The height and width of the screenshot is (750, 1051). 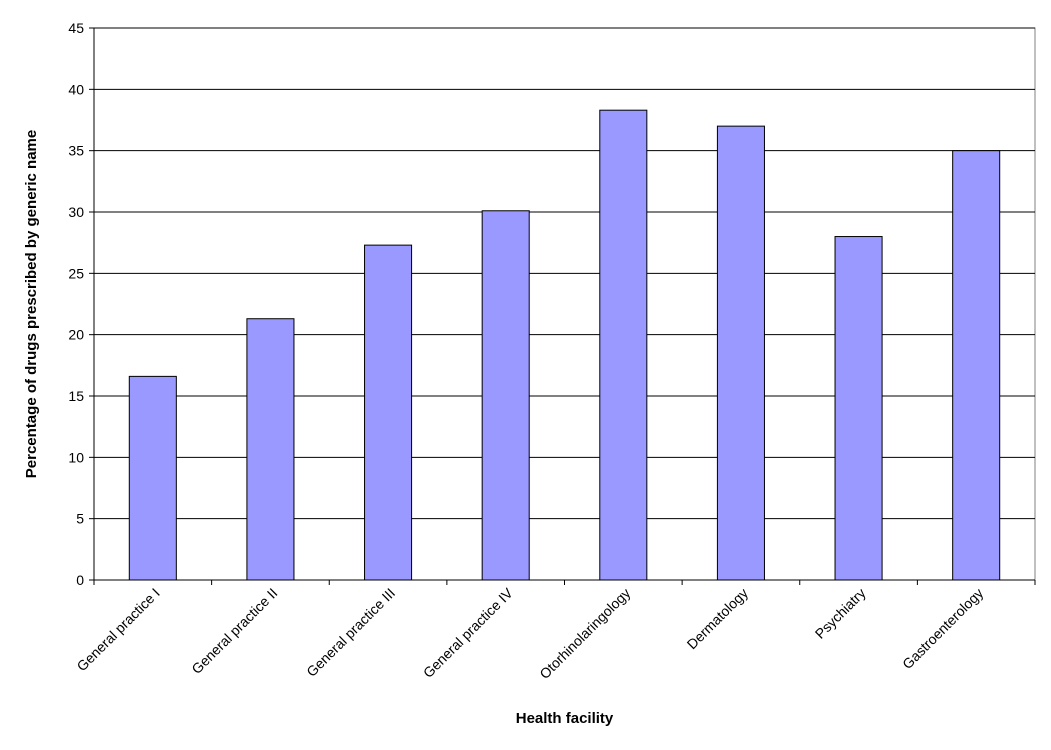 I want to click on x-tick-label: General practice II, so click(x=234, y=631).